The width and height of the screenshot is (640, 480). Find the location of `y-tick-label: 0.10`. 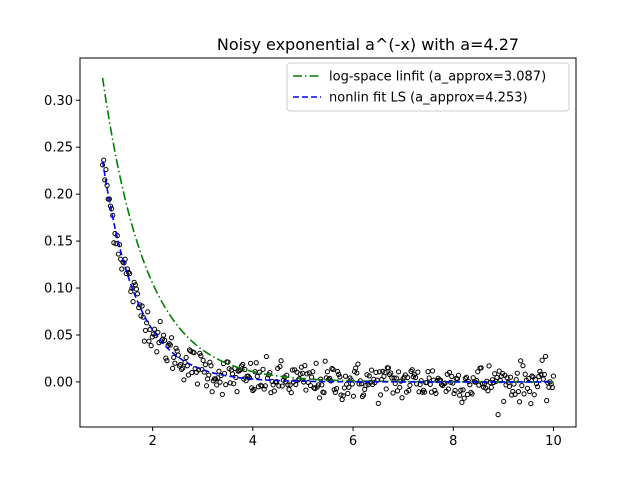

y-tick-label: 0.10 is located at coordinates (58, 289).